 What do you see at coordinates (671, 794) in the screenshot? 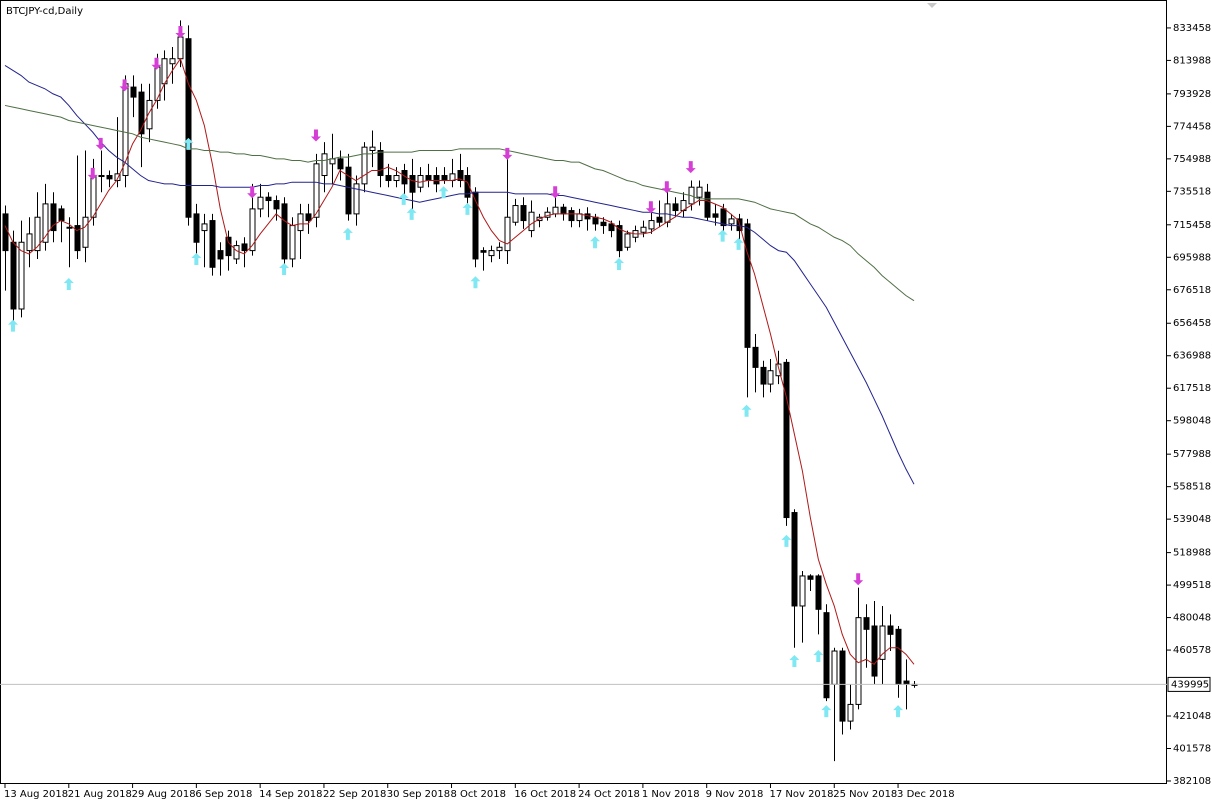
I see `x-tick-label: 1 Nov 2018` at bounding box center [671, 794].